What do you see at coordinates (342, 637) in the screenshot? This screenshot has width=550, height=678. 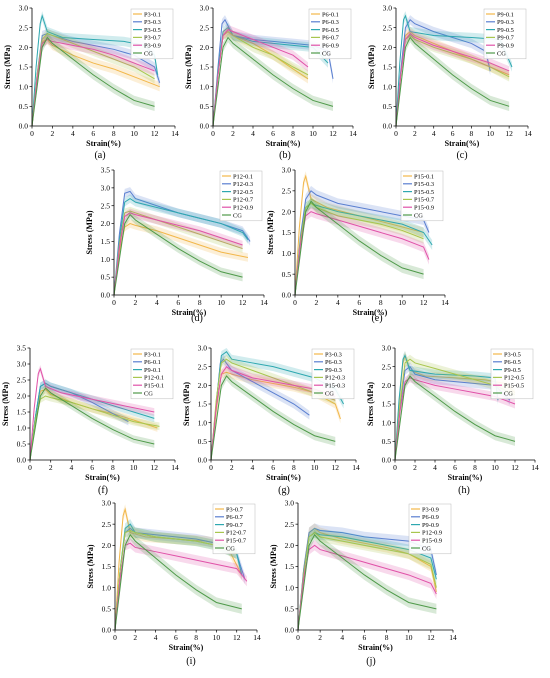 I see `x-tick-label: 4` at bounding box center [342, 637].